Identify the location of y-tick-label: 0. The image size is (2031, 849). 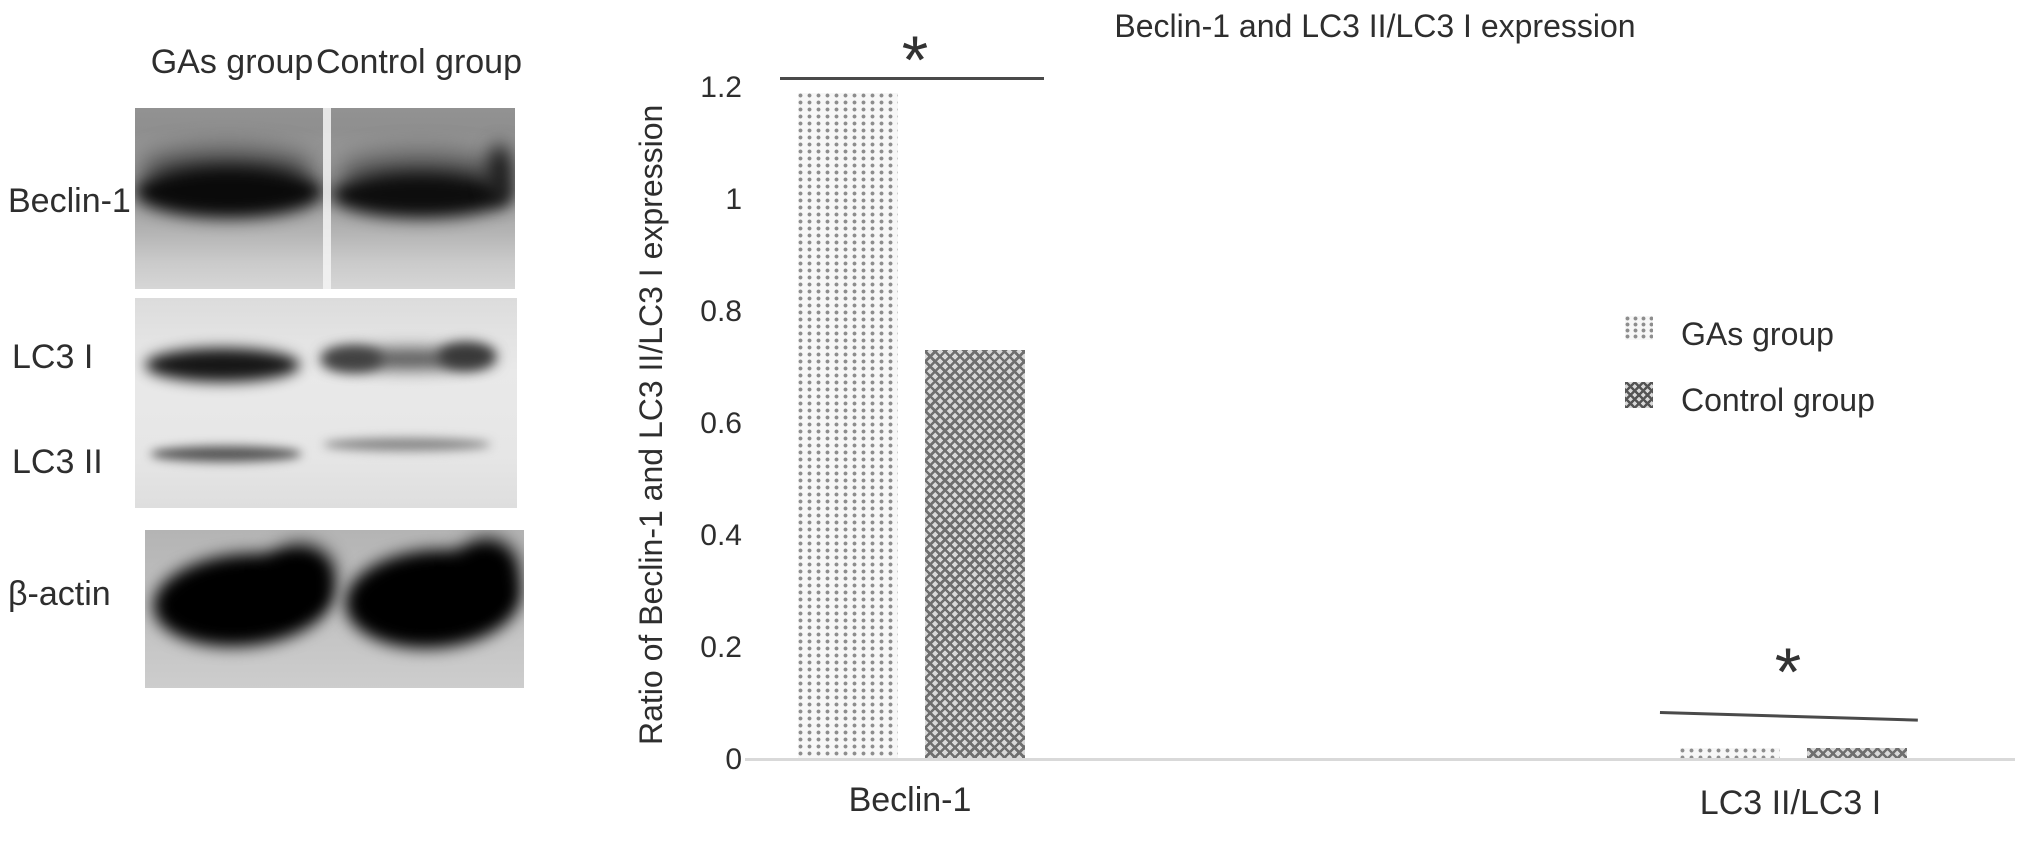
(733, 759).